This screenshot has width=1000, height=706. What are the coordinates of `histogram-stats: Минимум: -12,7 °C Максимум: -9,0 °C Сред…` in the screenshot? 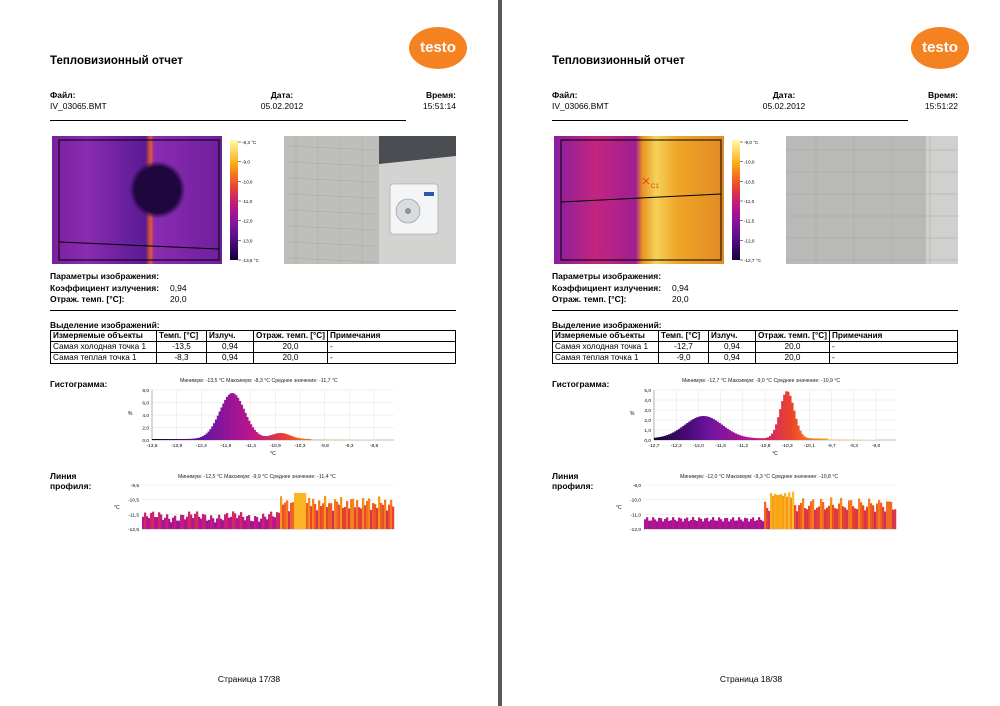 It's located at (761, 381).